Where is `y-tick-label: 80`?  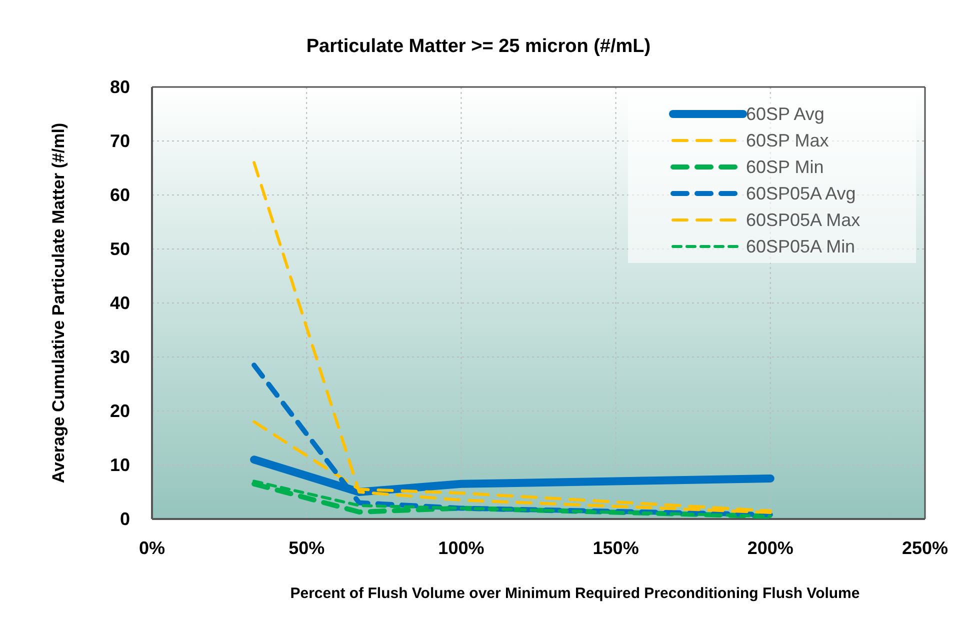
y-tick-label: 80 is located at coordinates (120, 86).